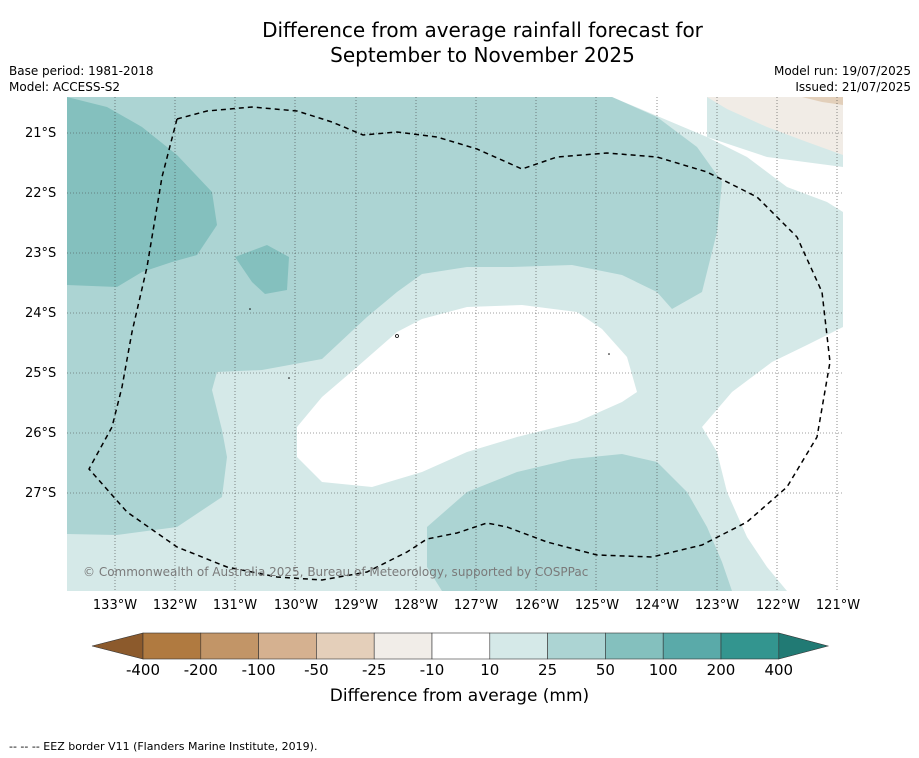 Image resolution: width=919 pixels, height=758 pixels. What do you see at coordinates (459, 696) in the screenshot?
I see `colorbar-label: Difference from average (mm)` at bounding box center [459, 696].